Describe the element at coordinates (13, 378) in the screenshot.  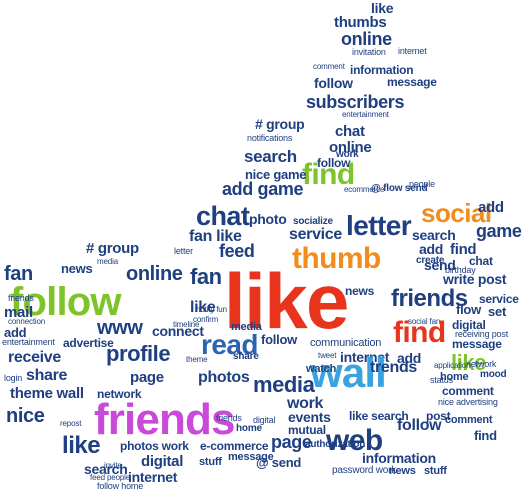
I see `word-login: login` at that location.